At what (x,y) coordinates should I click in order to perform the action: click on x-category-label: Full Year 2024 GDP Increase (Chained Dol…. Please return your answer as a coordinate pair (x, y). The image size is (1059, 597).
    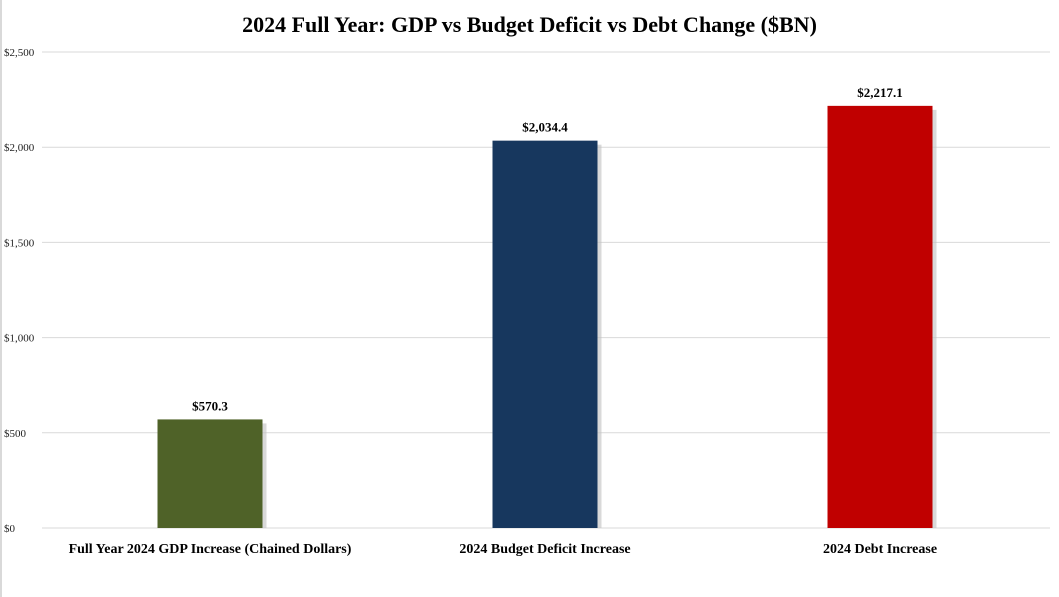
    Looking at the image, I should click on (210, 549).